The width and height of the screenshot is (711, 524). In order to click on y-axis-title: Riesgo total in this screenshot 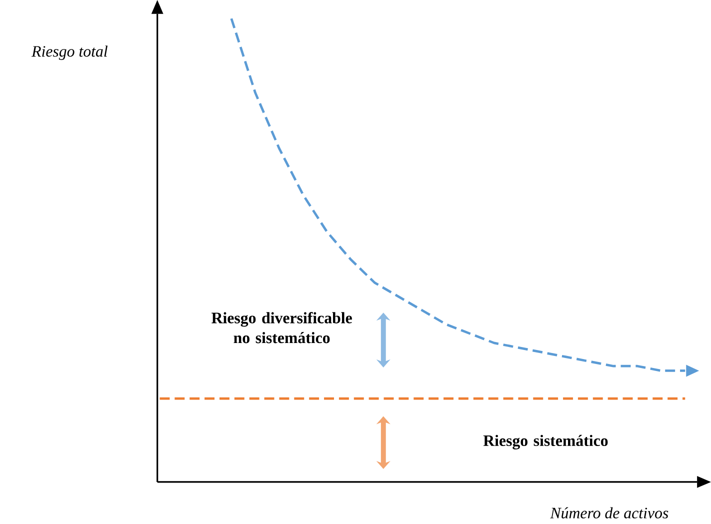, I will do `click(69, 53)`.